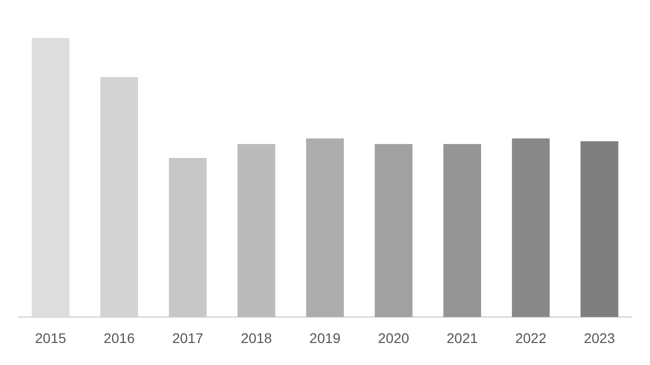 The width and height of the screenshot is (650, 365). I want to click on x-tick-label: 2016, so click(119, 338).